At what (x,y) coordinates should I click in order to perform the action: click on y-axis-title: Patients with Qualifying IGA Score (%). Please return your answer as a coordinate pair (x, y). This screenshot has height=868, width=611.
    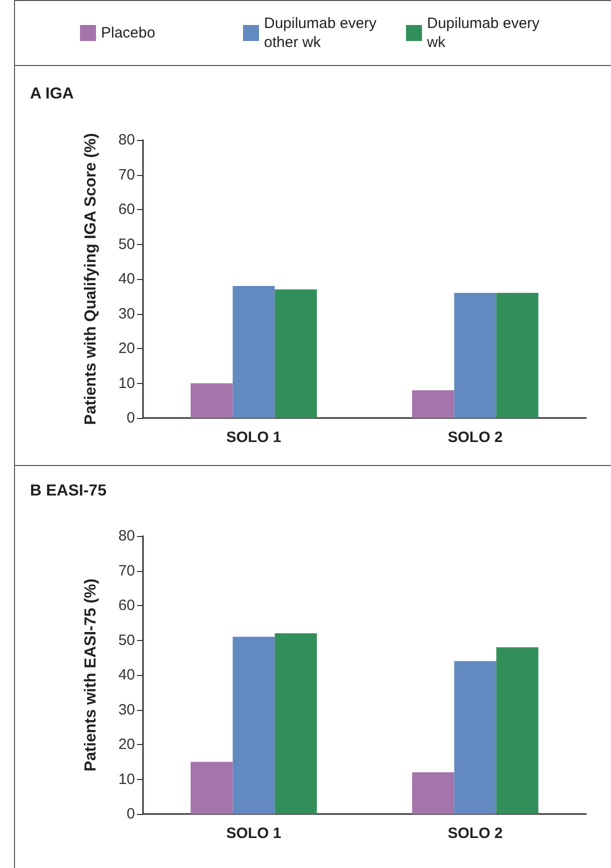
    Looking at the image, I should click on (91, 279).